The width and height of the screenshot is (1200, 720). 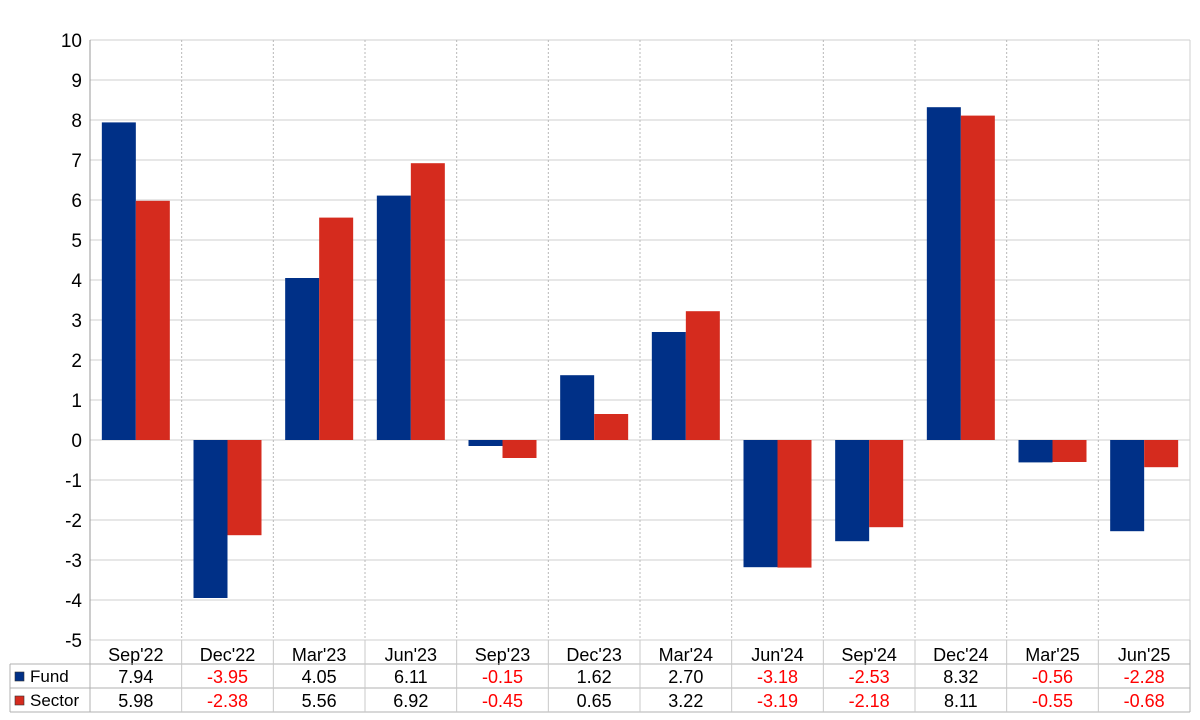 What do you see at coordinates (1052, 677) in the screenshot?
I see `table-value-fund: -0.56` at bounding box center [1052, 677].